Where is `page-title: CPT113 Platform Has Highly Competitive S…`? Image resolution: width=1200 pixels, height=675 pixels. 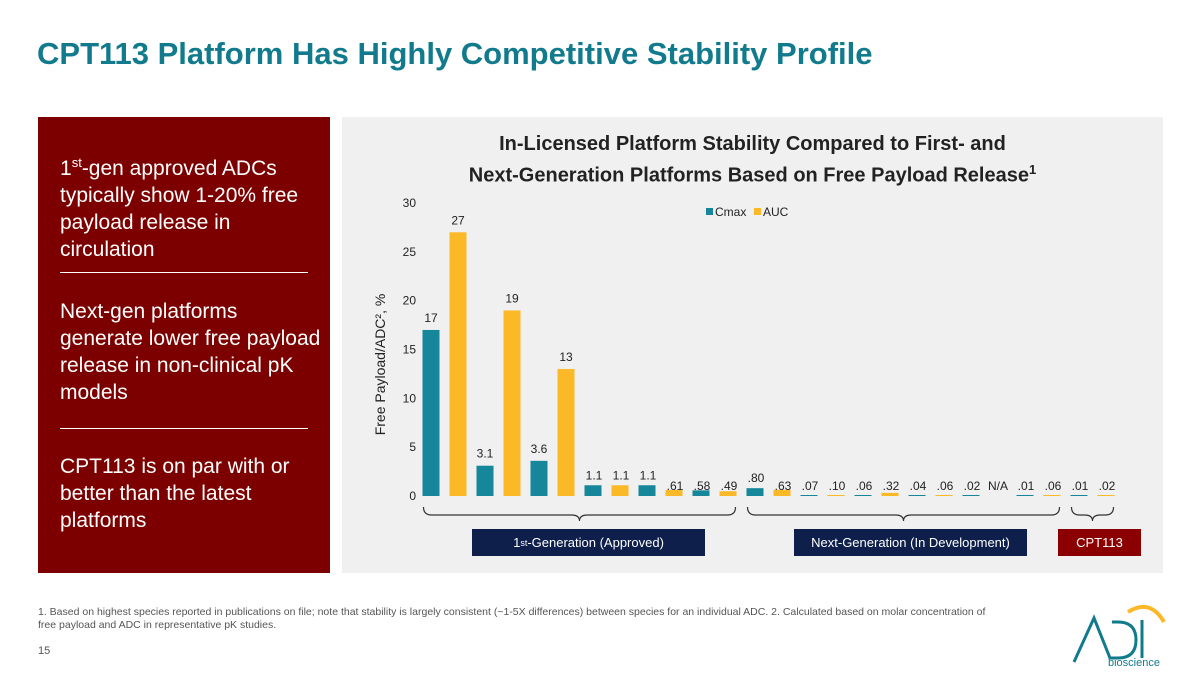
page-title: CPT113 Platform Has Highly Competitive S… is located at coordinates (455, 53).